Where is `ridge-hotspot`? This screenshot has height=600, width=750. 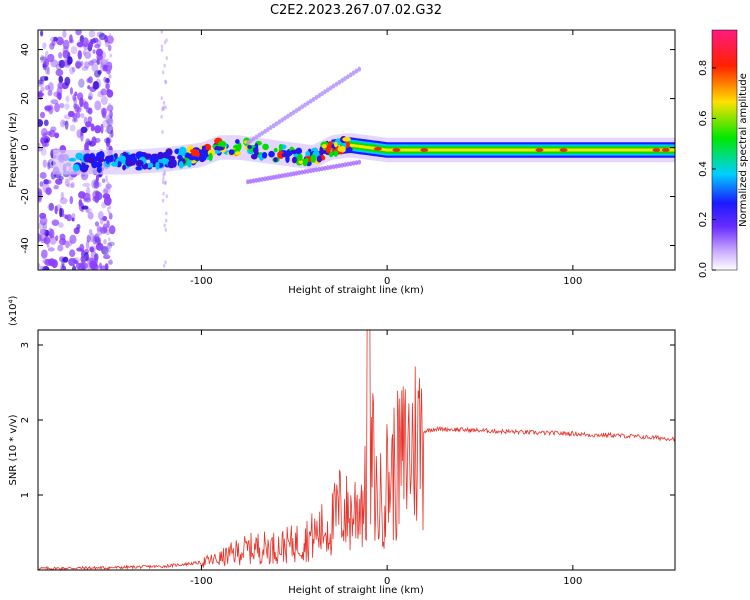
ridge-hotspot is located at coordinates (656, 150).